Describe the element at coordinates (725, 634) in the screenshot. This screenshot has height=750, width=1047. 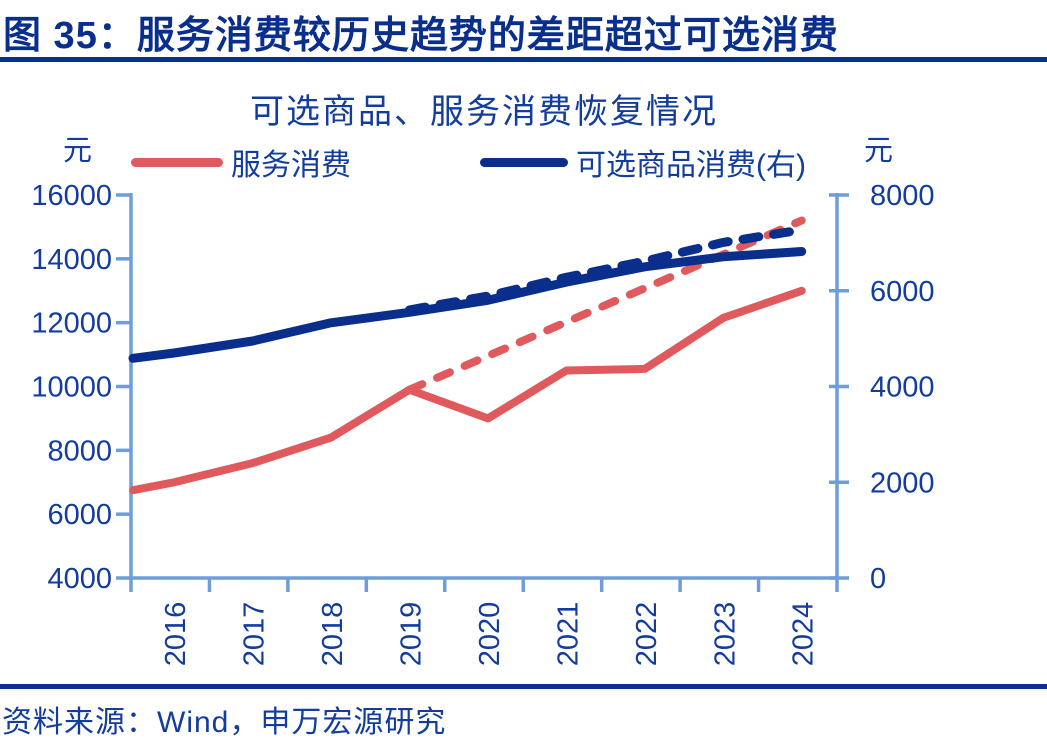
I see `x-axis-year-label: 2023` at that location.